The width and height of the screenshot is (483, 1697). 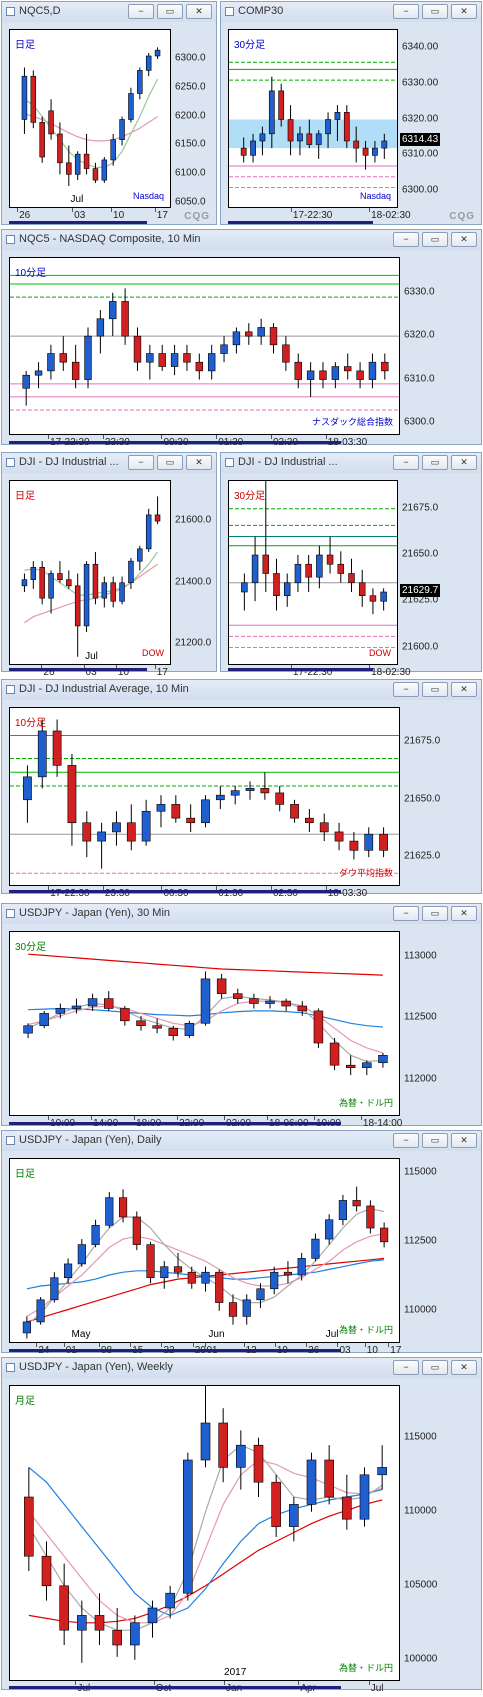 What do you see at coordinates (81, 1334) in the screenshot?
I see `period-label: May` at bounding box center [81, 1334].